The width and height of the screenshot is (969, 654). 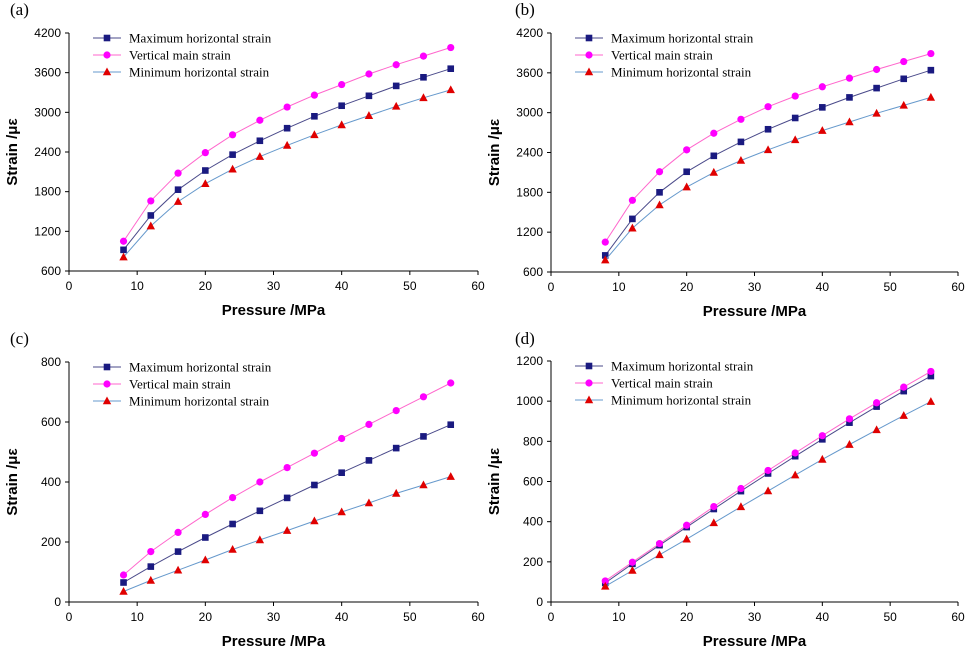 I want to click on y-tick-label: 200, so click(x=533, y=562).